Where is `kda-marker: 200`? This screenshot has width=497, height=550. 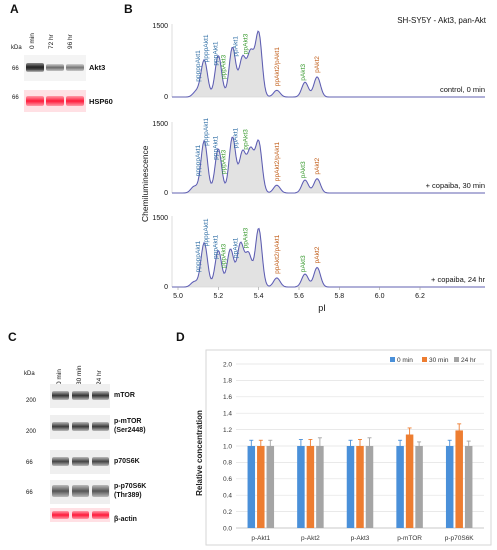
kda-marker: 200 is located at coordinates (31, 401).